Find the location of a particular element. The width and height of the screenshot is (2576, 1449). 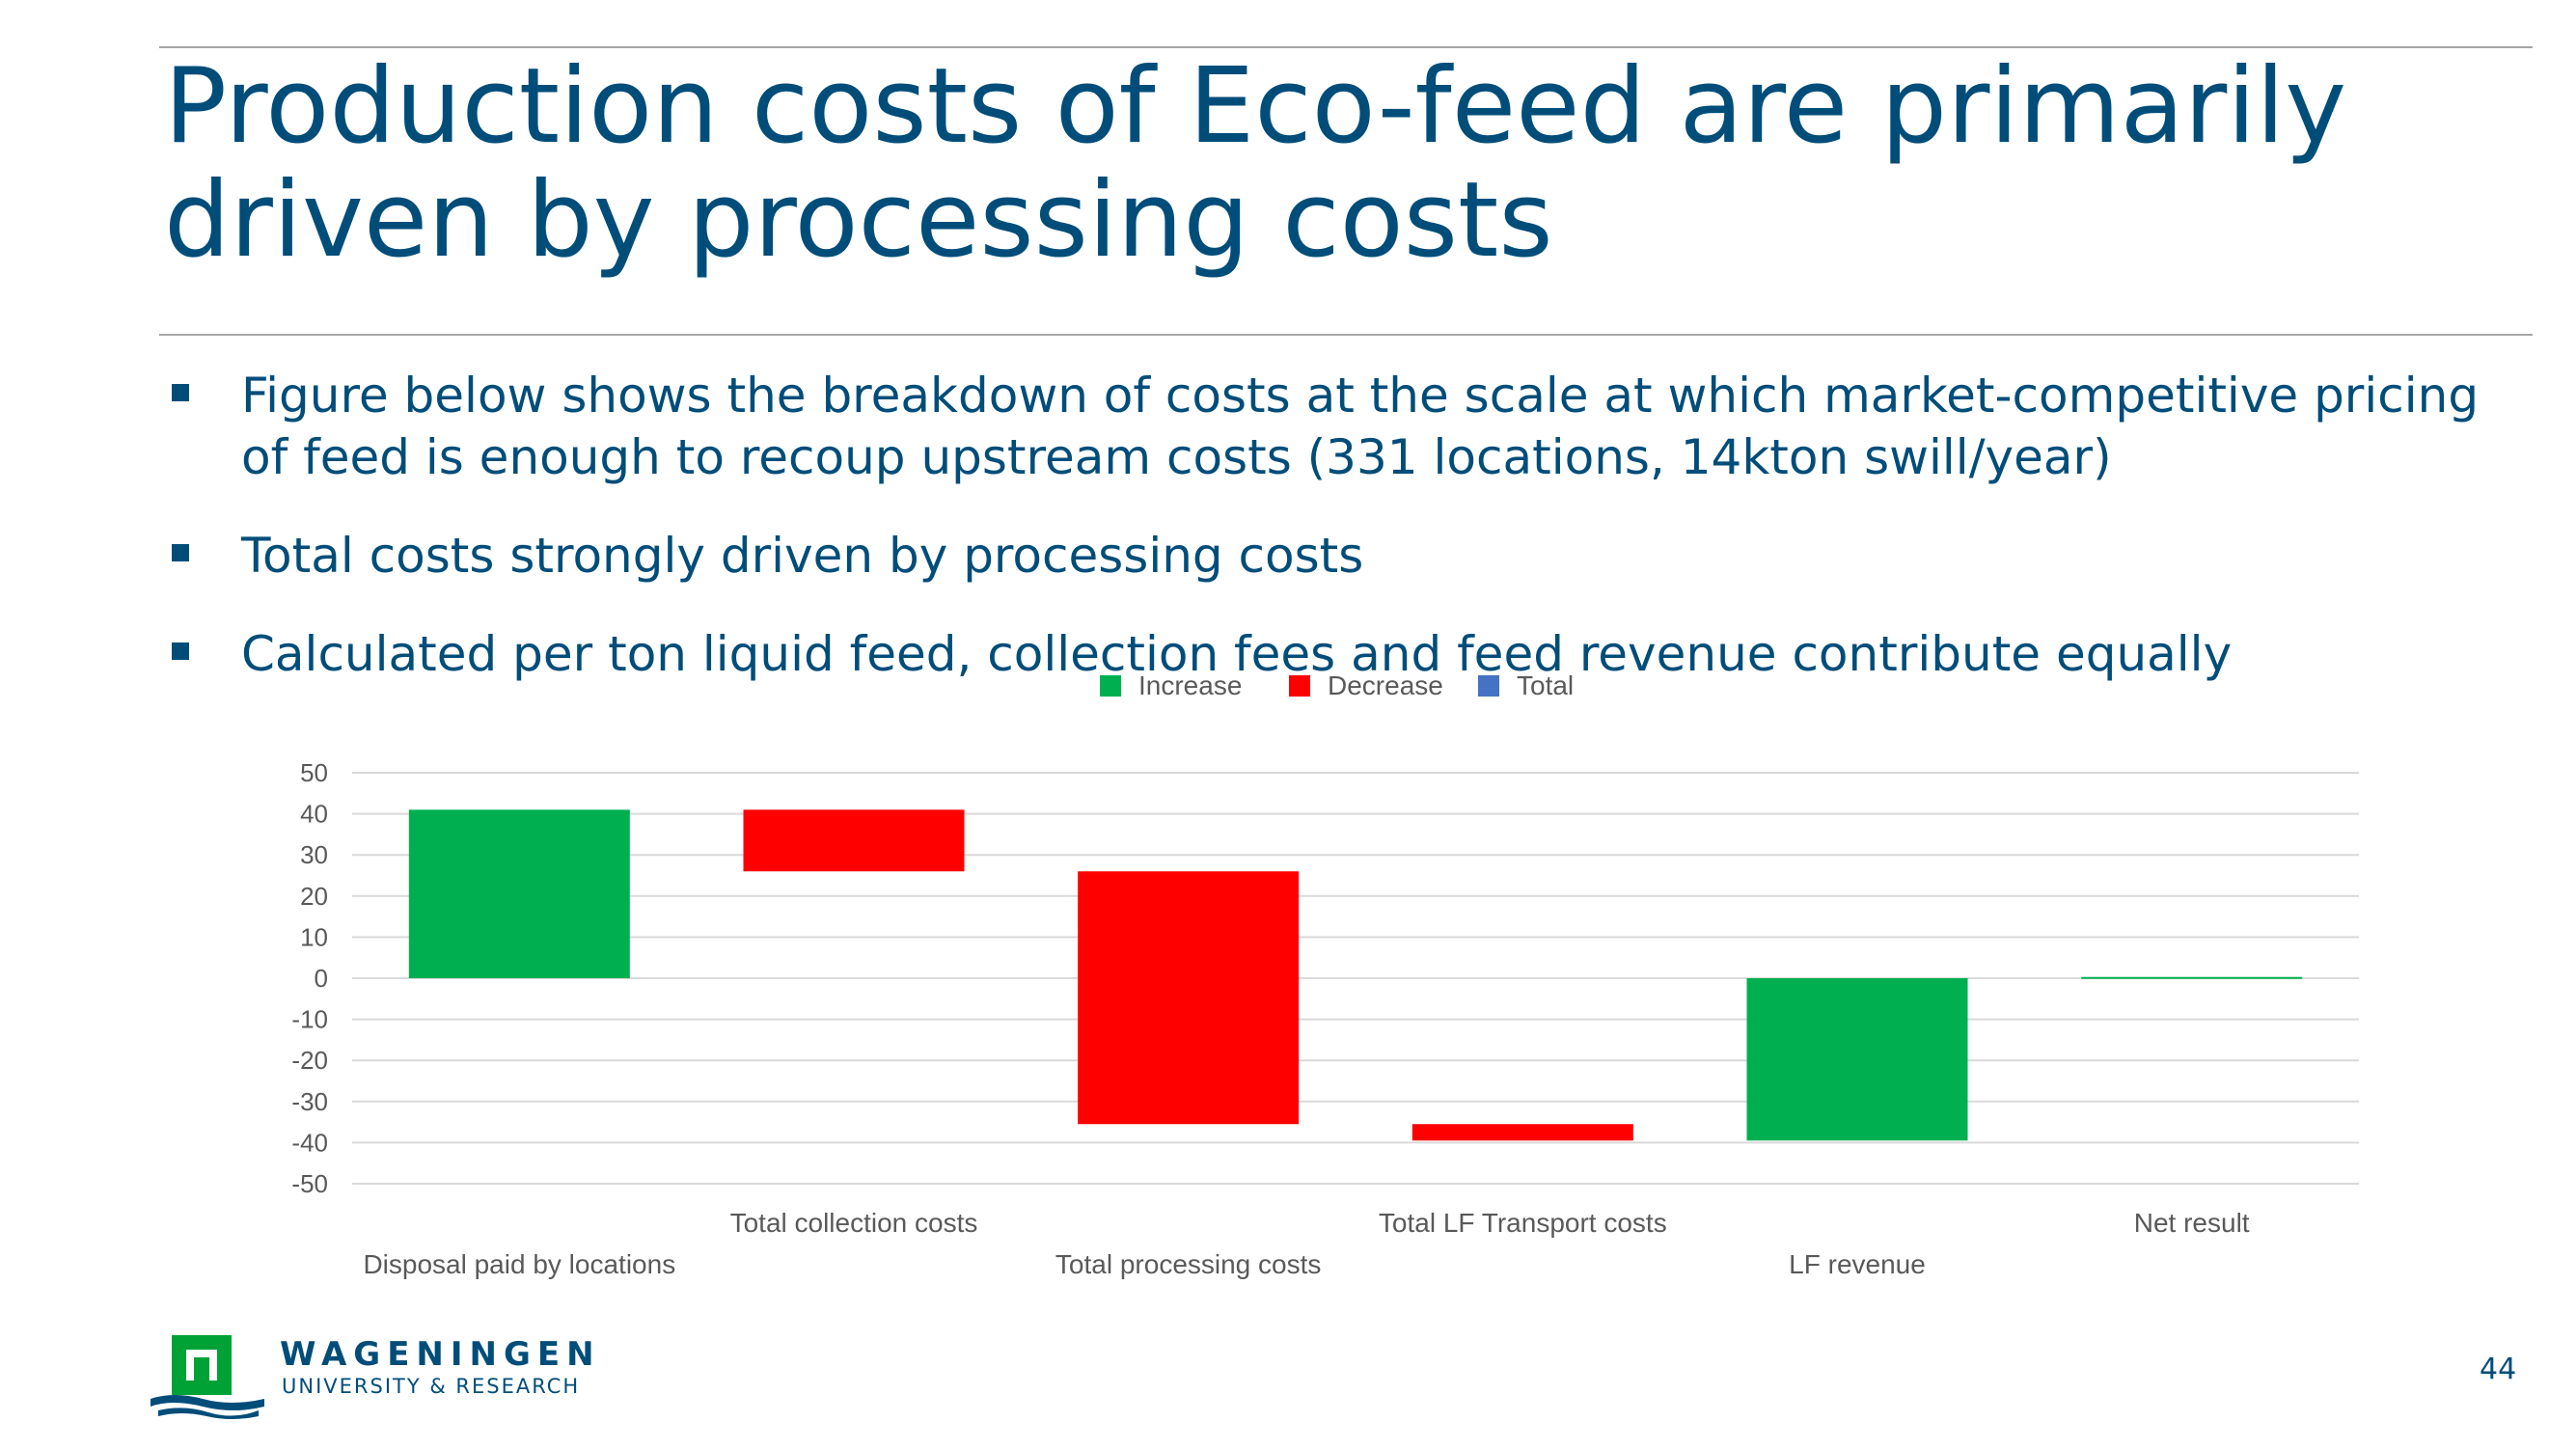

y-tick-label: 0 is located at coordinates (321, 978).